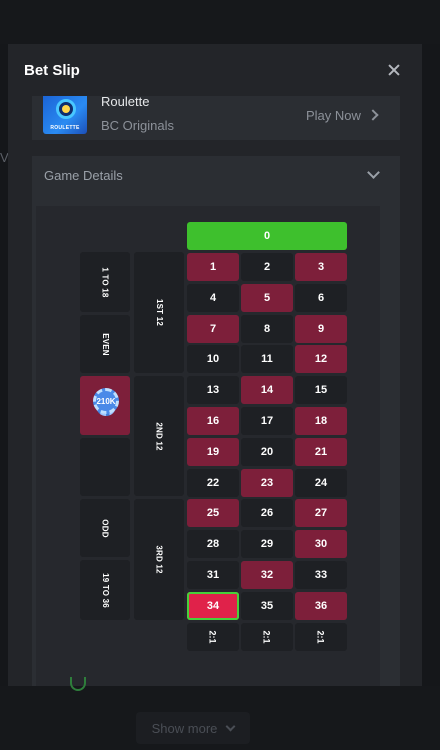  Describe the element at coordinates (184, 728) in the screenshot. I see `show-more-label: Show more` at that location.